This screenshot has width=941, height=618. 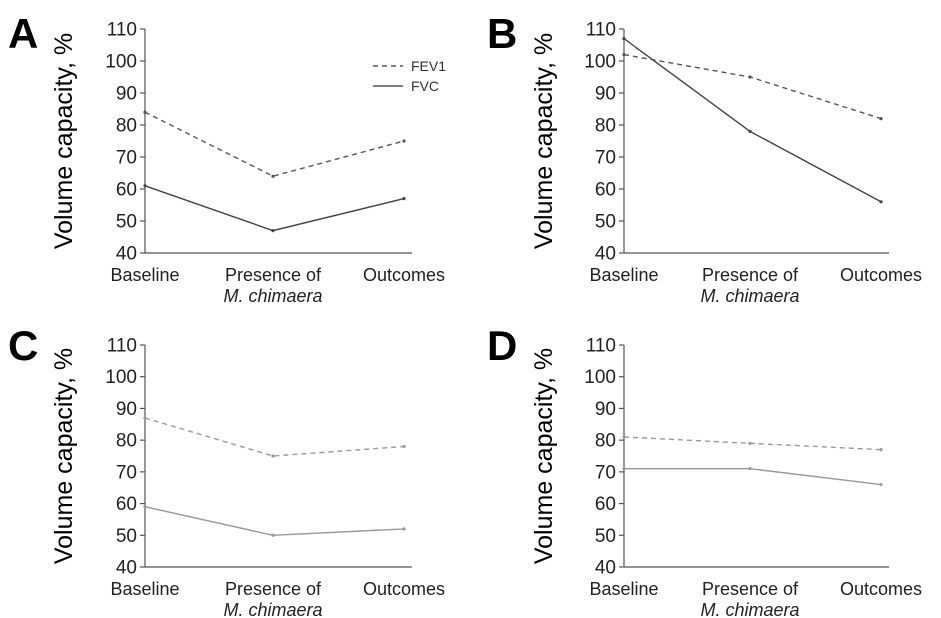 I want to click on panel-letter: D, so click(x=502, y=345).